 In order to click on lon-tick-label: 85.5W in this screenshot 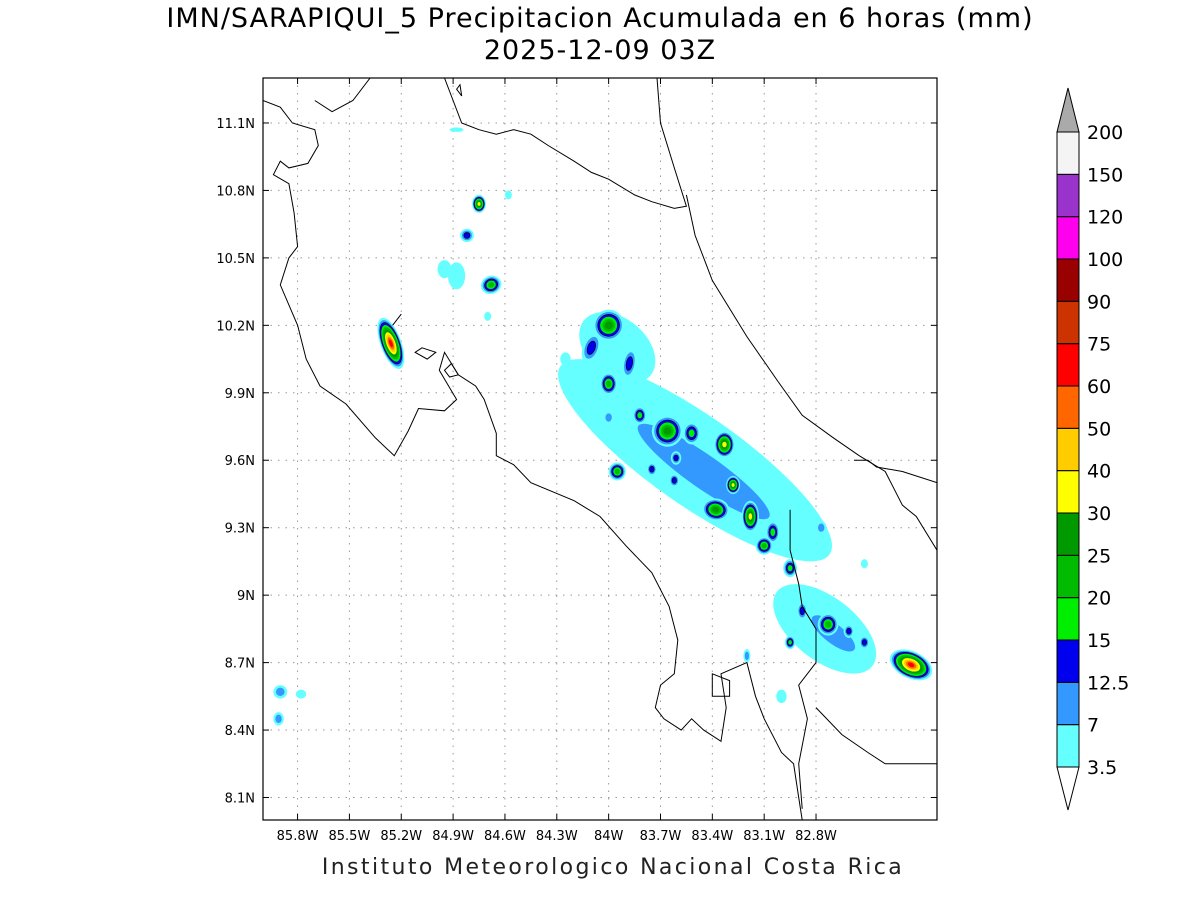, I will do `click(350, 836)`.